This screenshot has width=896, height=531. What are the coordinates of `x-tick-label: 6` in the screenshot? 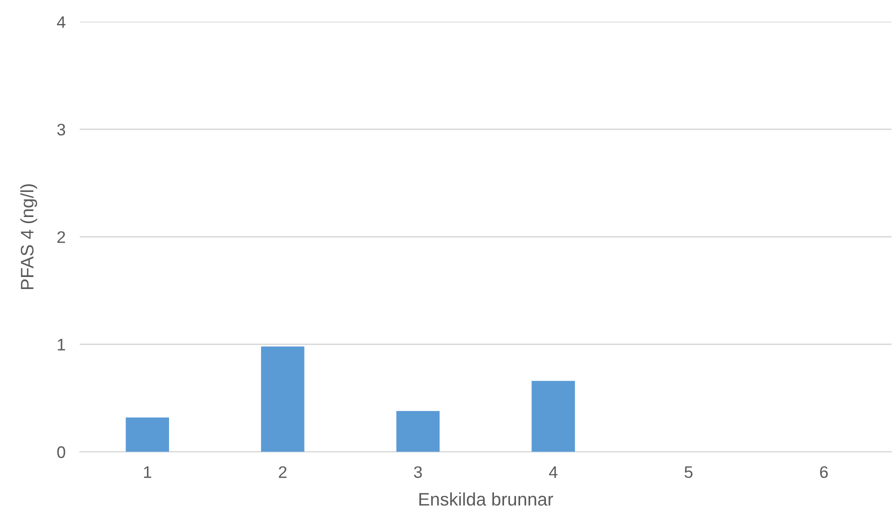 It's located at (824, 472).